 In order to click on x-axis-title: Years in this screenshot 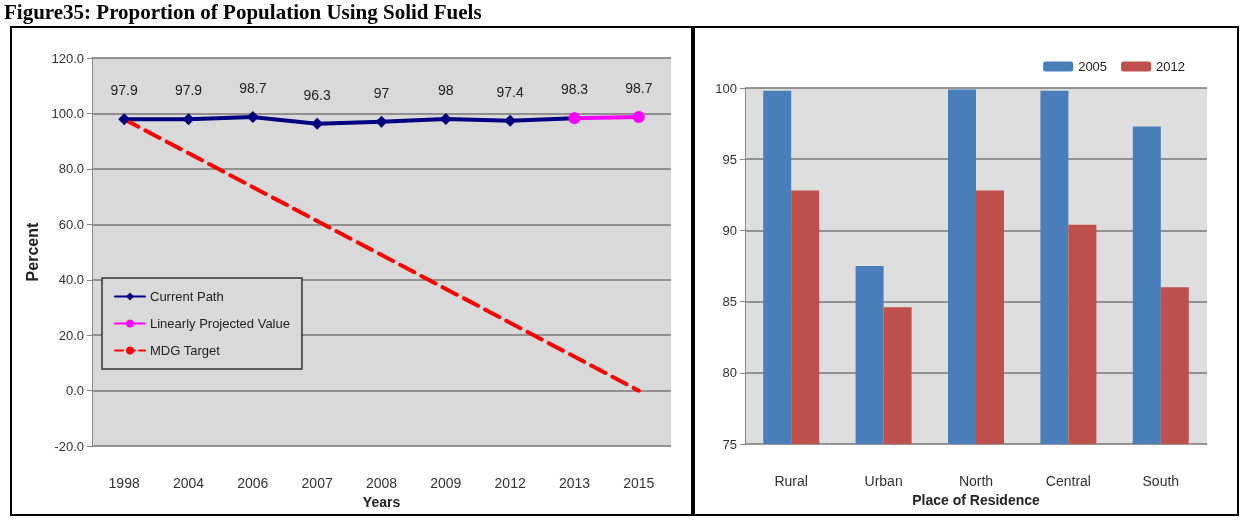, I will do `click(381, 502)`.